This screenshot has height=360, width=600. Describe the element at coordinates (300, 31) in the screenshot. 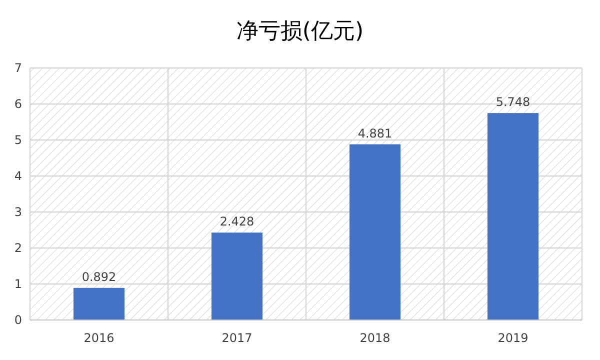

I see `chart-title: 净亏损(亿元)` at that location.